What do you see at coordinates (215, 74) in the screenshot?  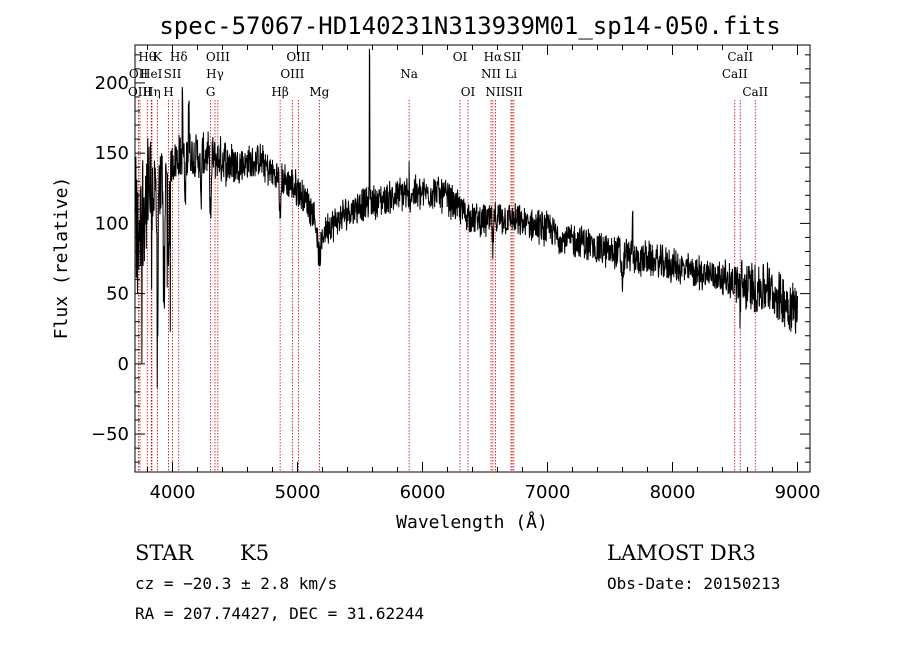 I see `spectral-line-label: Hγ` at bounding box center [215, 74].